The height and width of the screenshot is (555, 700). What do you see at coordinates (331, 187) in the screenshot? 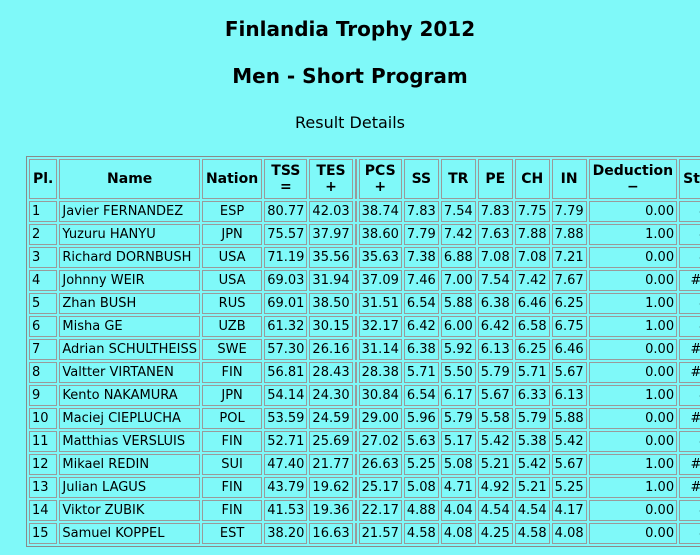
I see `tes-symbol: +` at bounding box center [331, 187].